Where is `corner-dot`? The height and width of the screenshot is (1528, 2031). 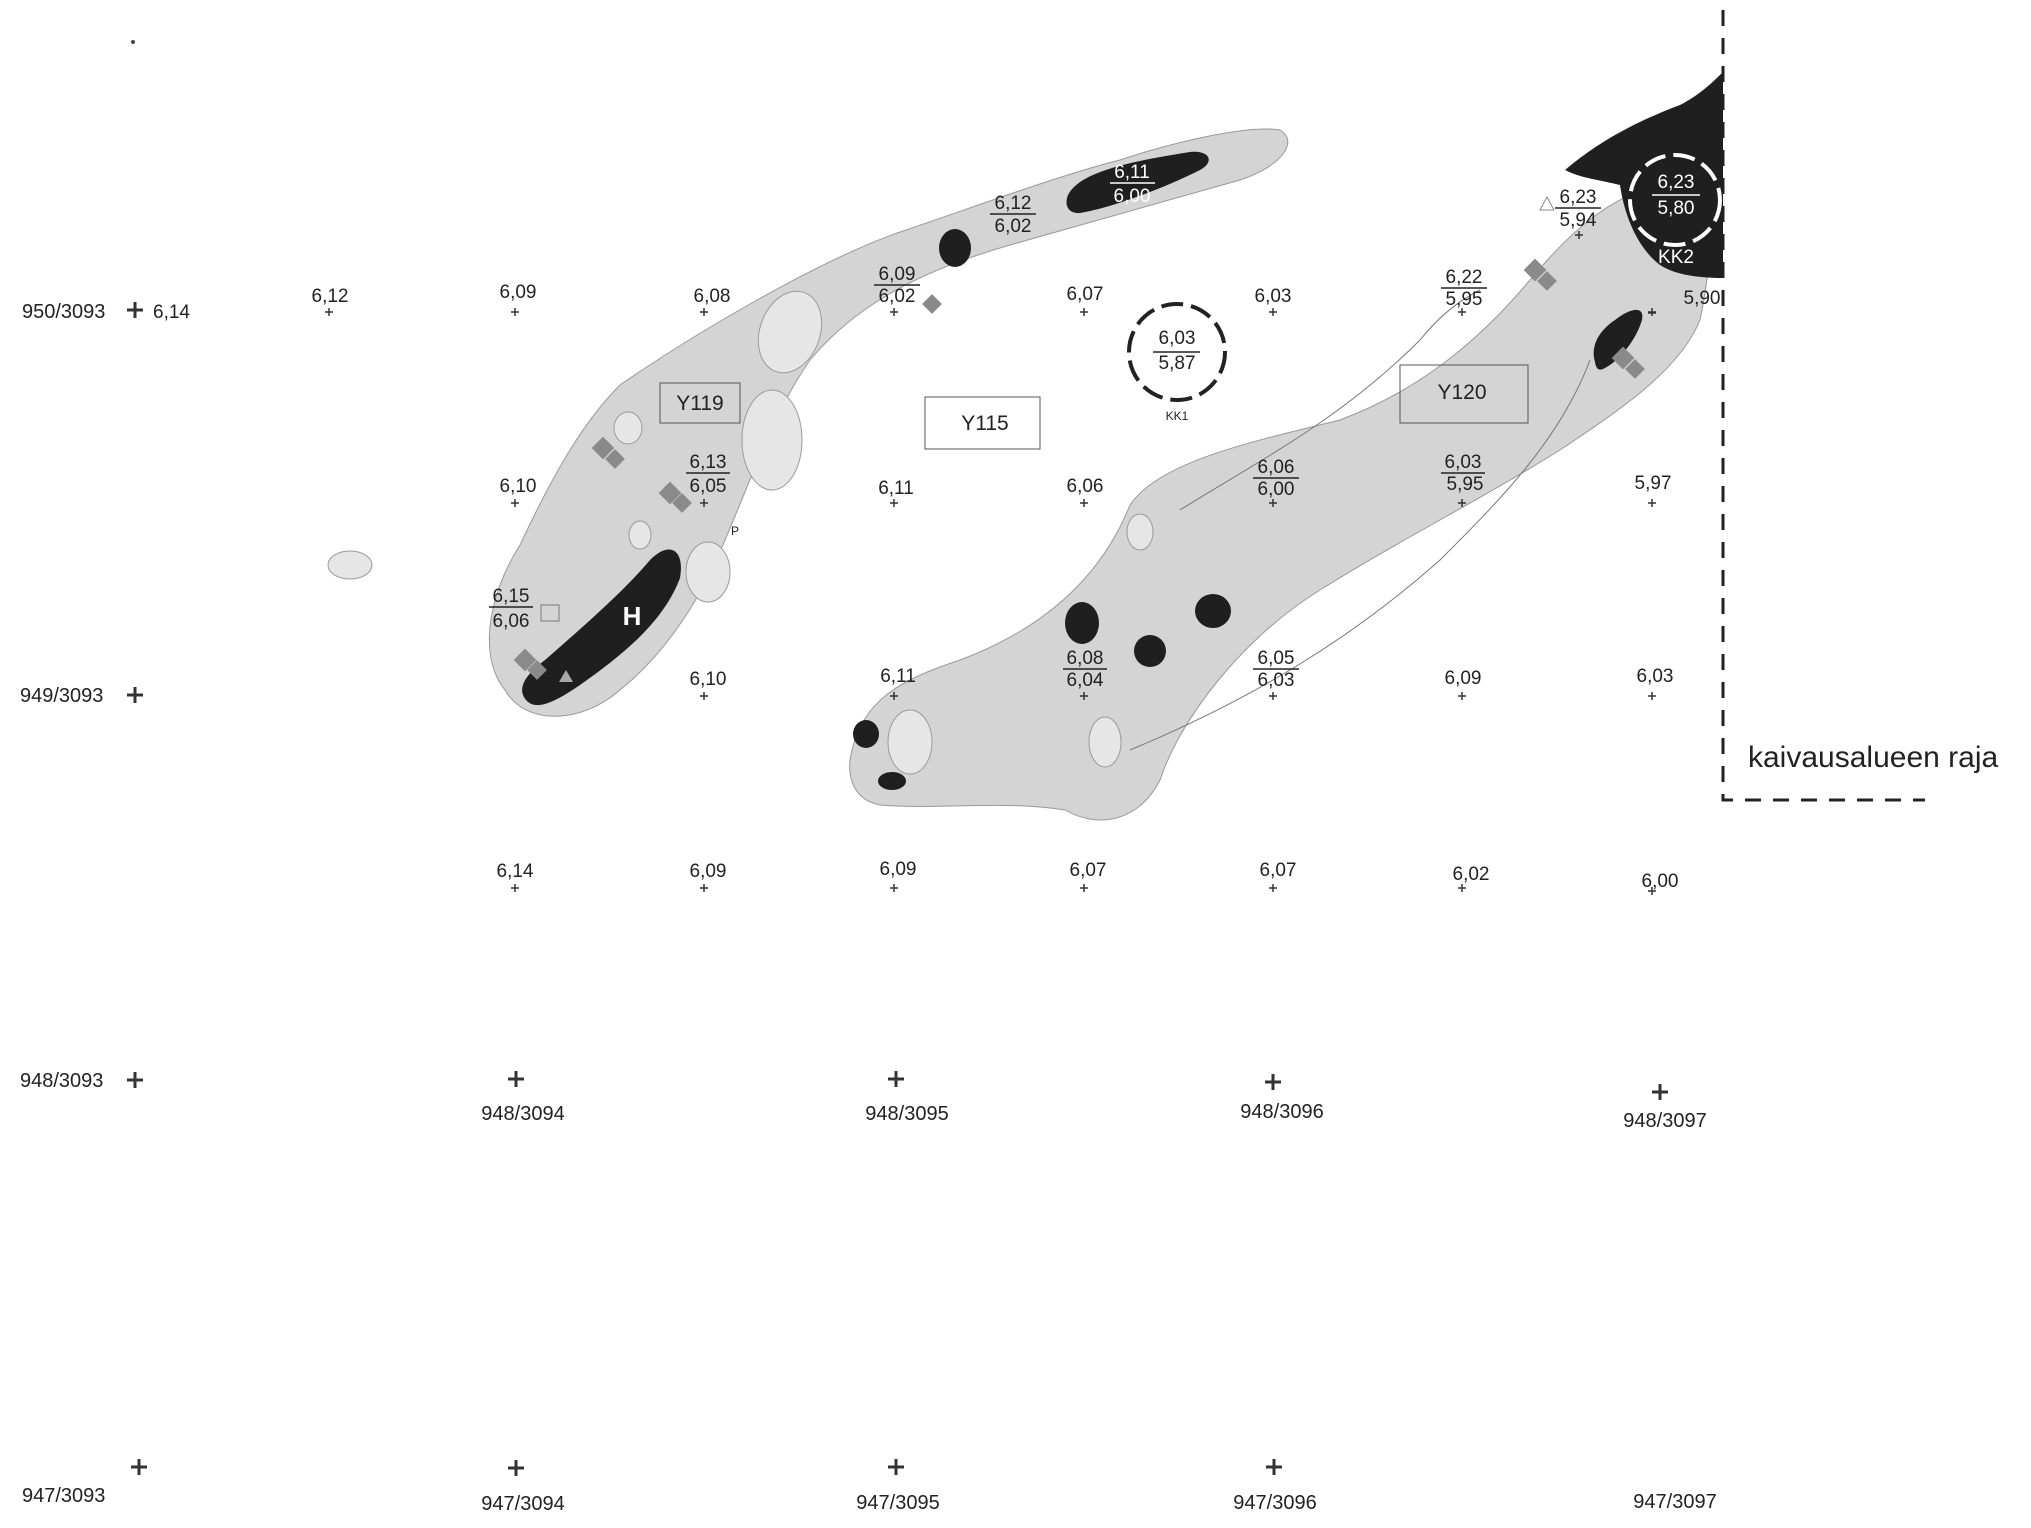
corner-dot is located at coordinates (133, 42).